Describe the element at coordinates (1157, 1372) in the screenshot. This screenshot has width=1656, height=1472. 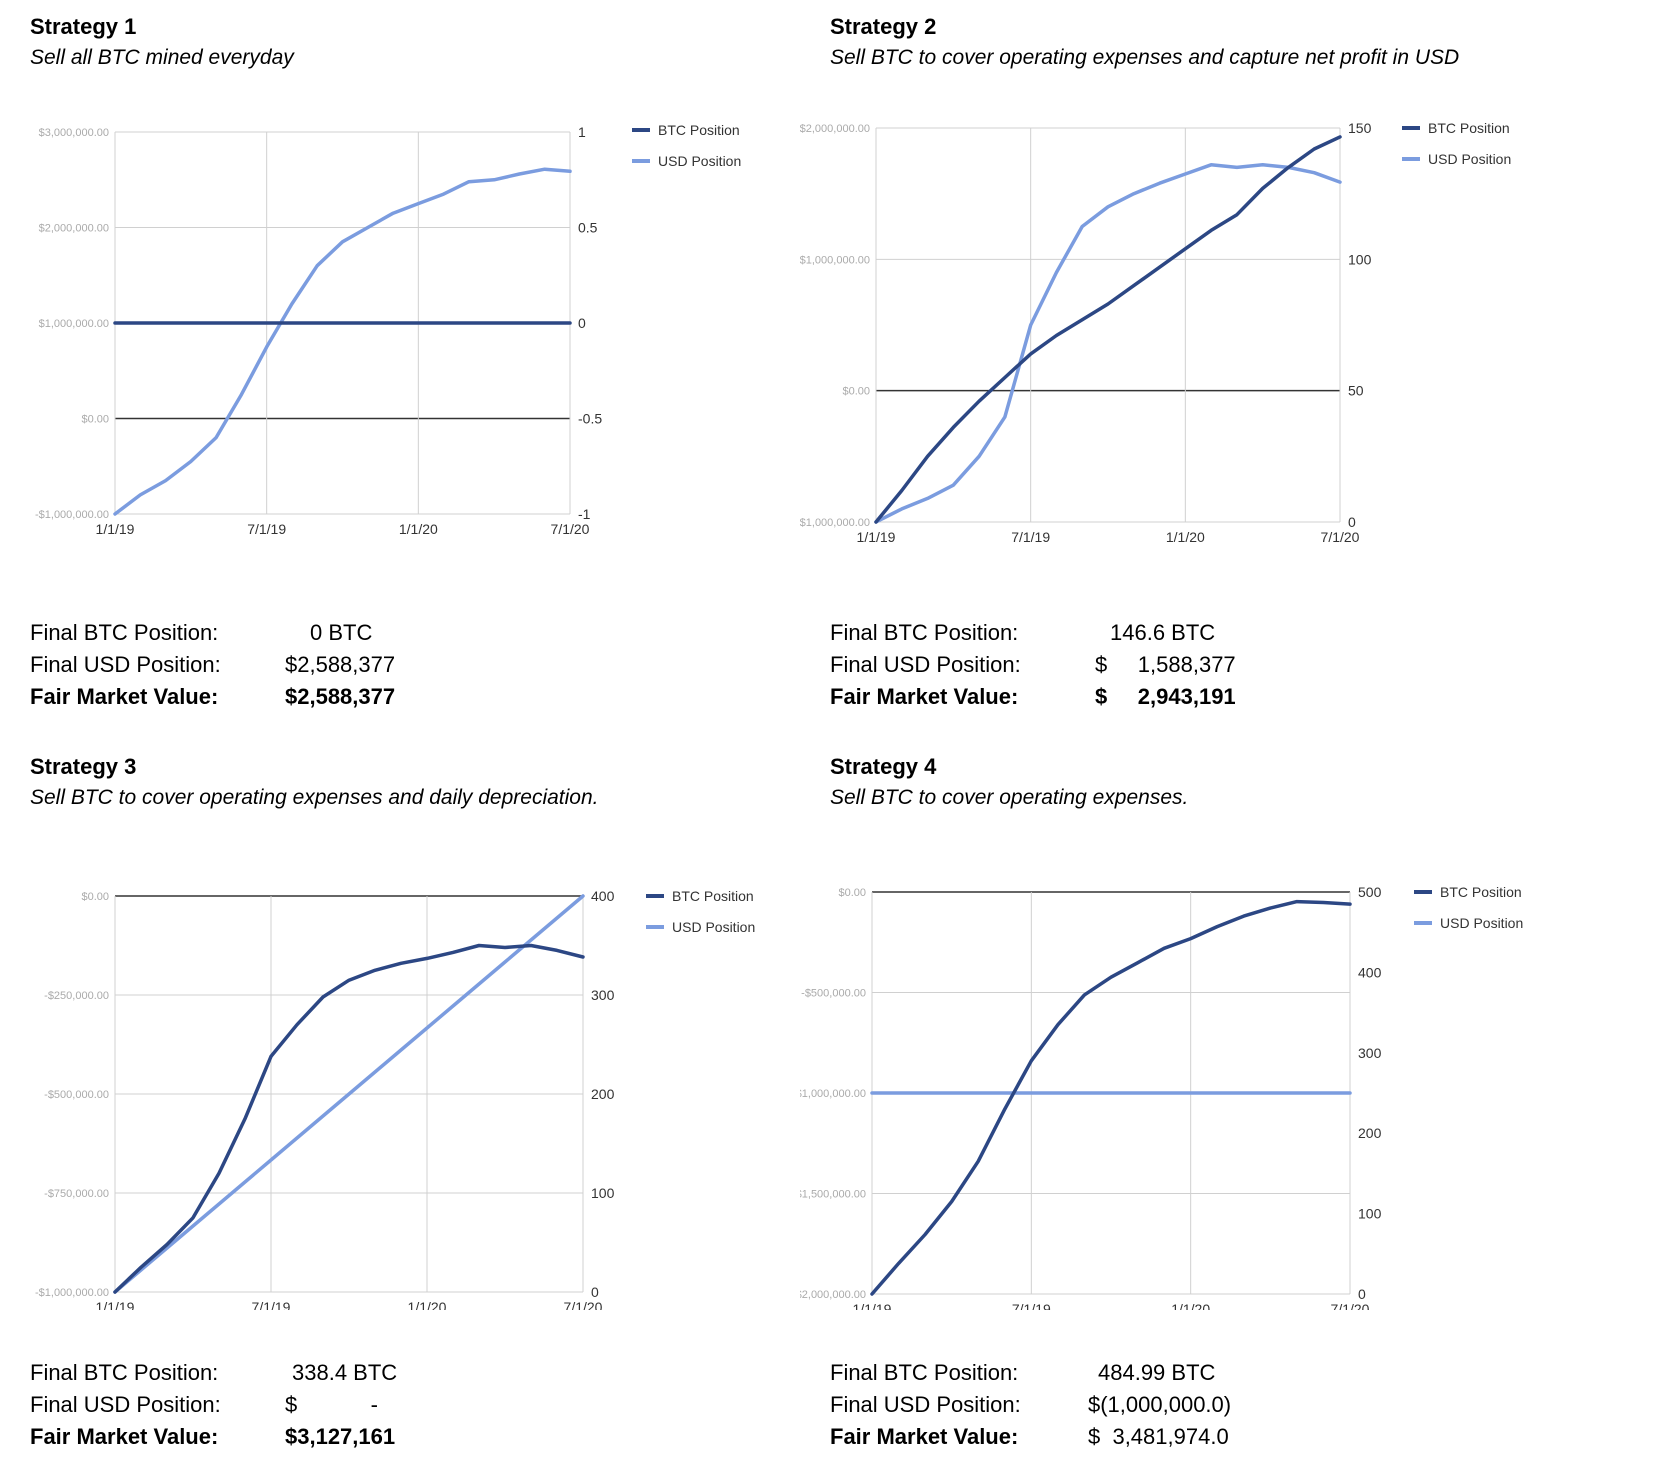
I see `final-btc-value: 484.99 BTC` at that location.